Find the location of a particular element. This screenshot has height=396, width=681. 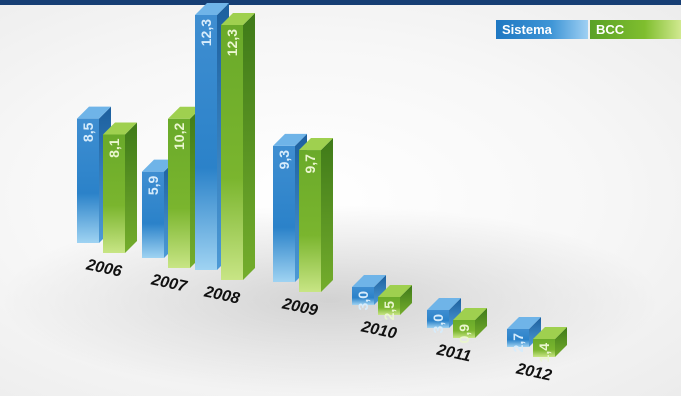

bar-side-bcc-2006 is located at coordinates (131, 188).